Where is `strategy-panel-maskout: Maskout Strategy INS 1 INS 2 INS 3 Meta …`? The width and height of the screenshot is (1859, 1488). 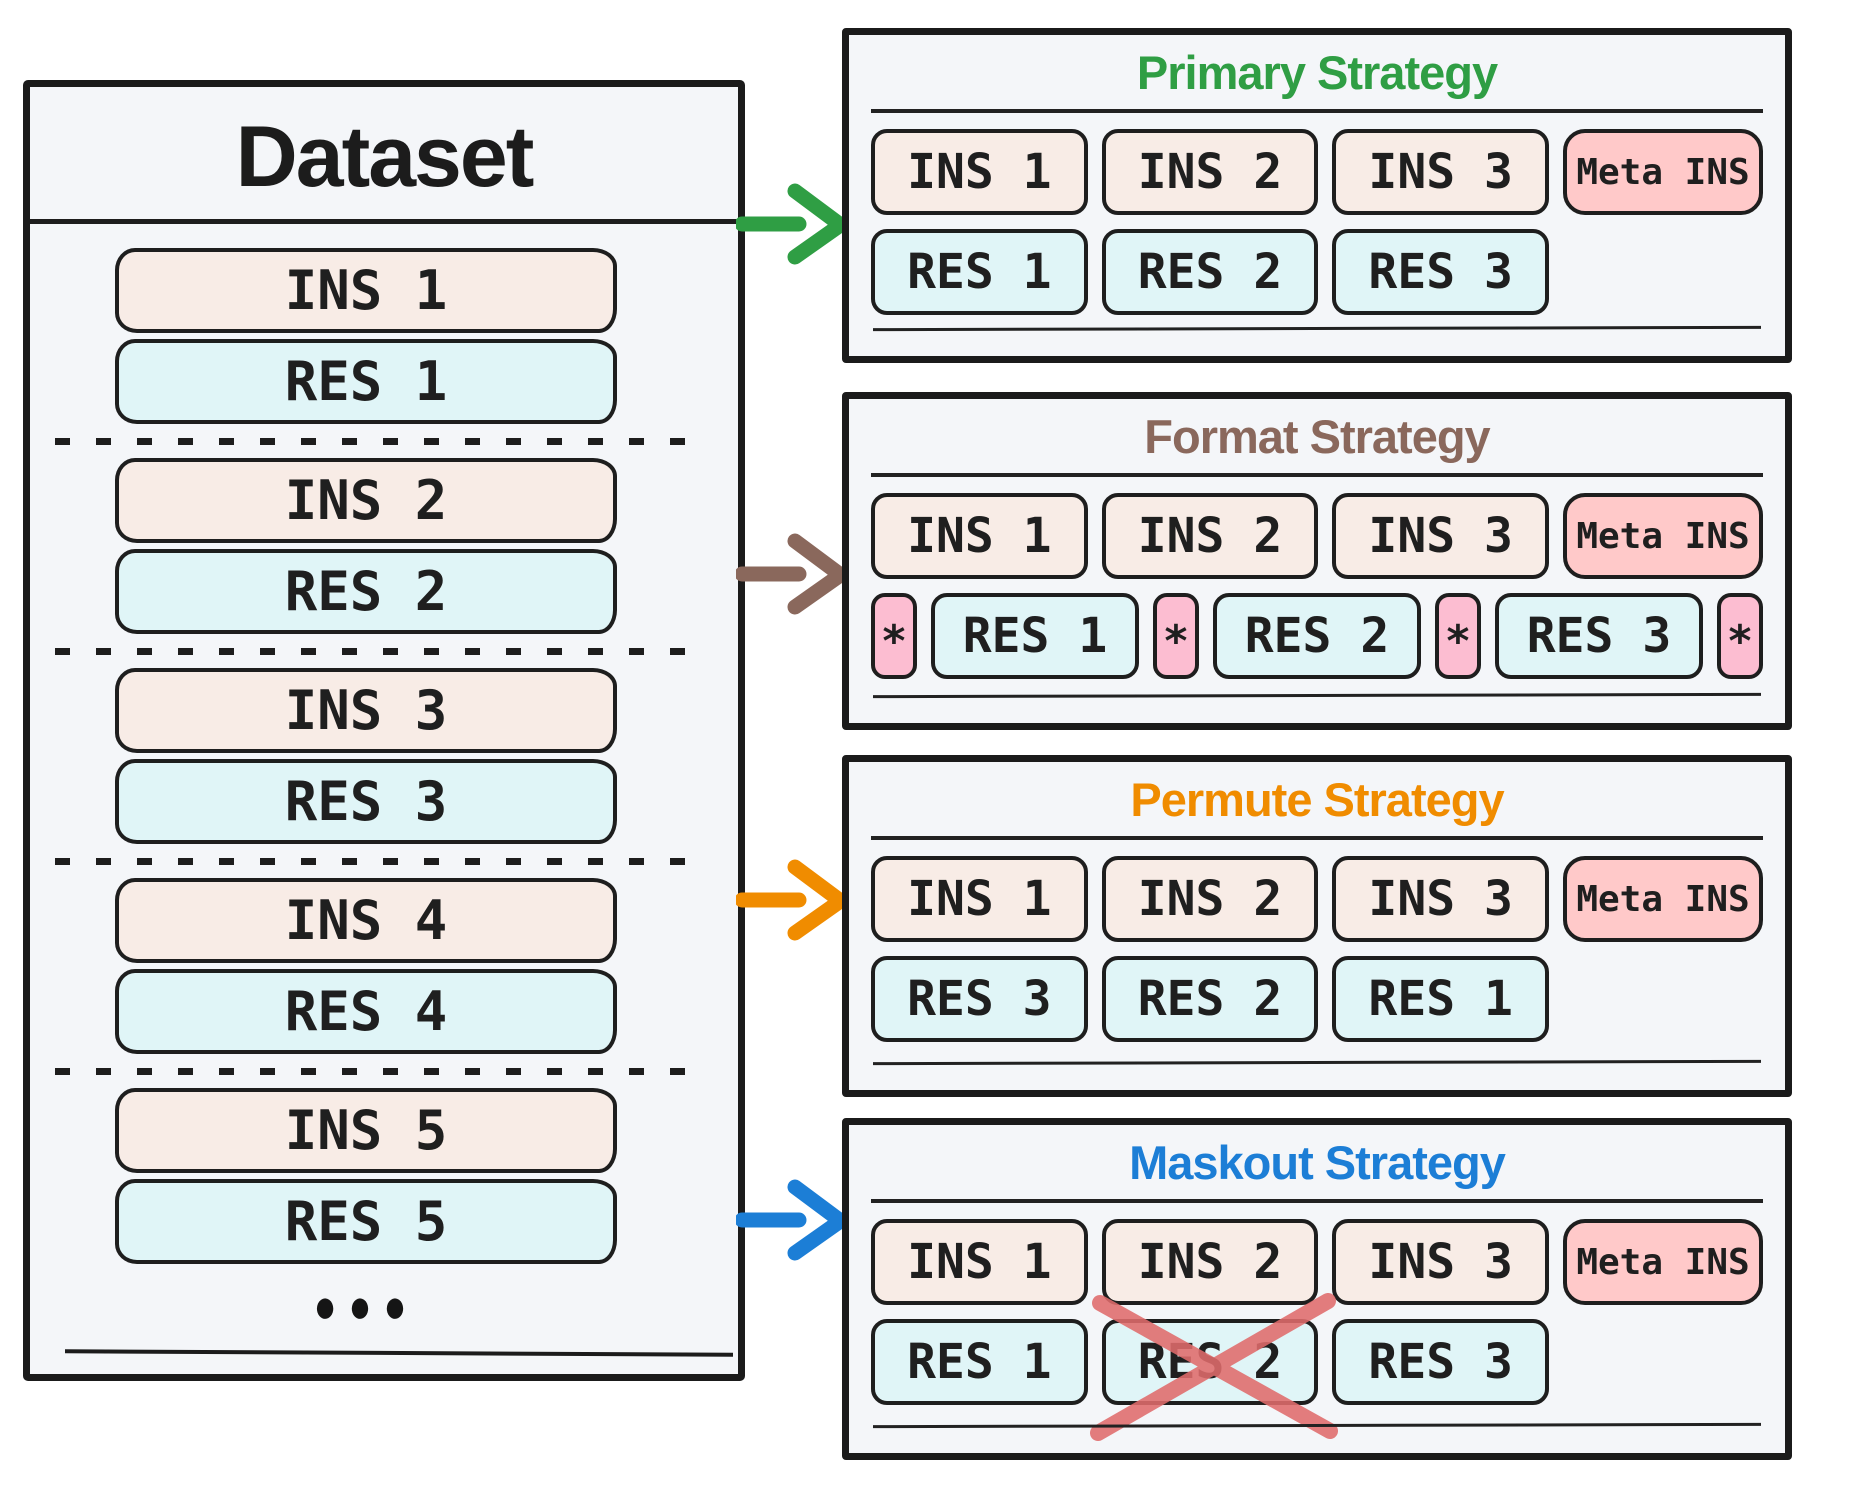 strategy-panel-maskout: Maskout Strategy INS 1 INS 2 INS 3 Meta … is located at coordinates (1317, 1289).